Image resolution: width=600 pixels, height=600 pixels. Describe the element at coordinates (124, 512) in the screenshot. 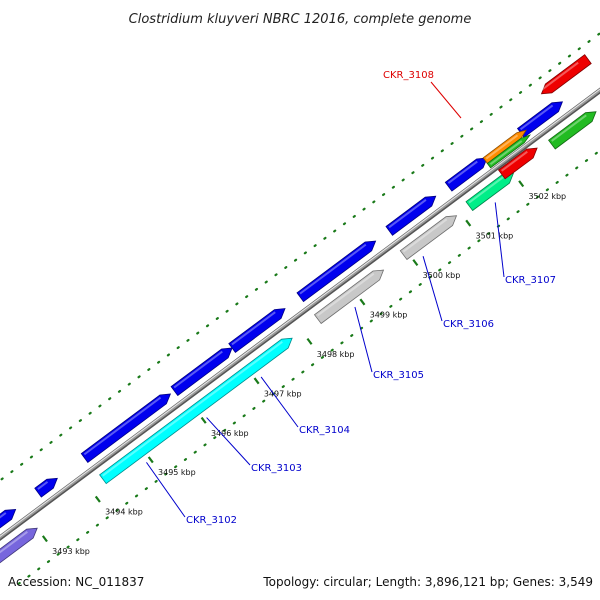

I see `tick-label: 3494 kbp` at that location.